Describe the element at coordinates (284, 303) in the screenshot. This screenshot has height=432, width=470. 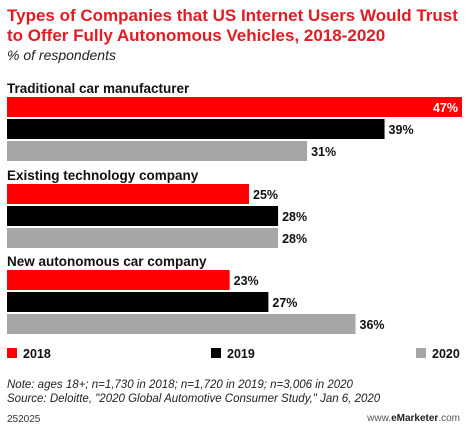
I see `data-label-new-autonomous-car-company-2019: 27%` at that location.